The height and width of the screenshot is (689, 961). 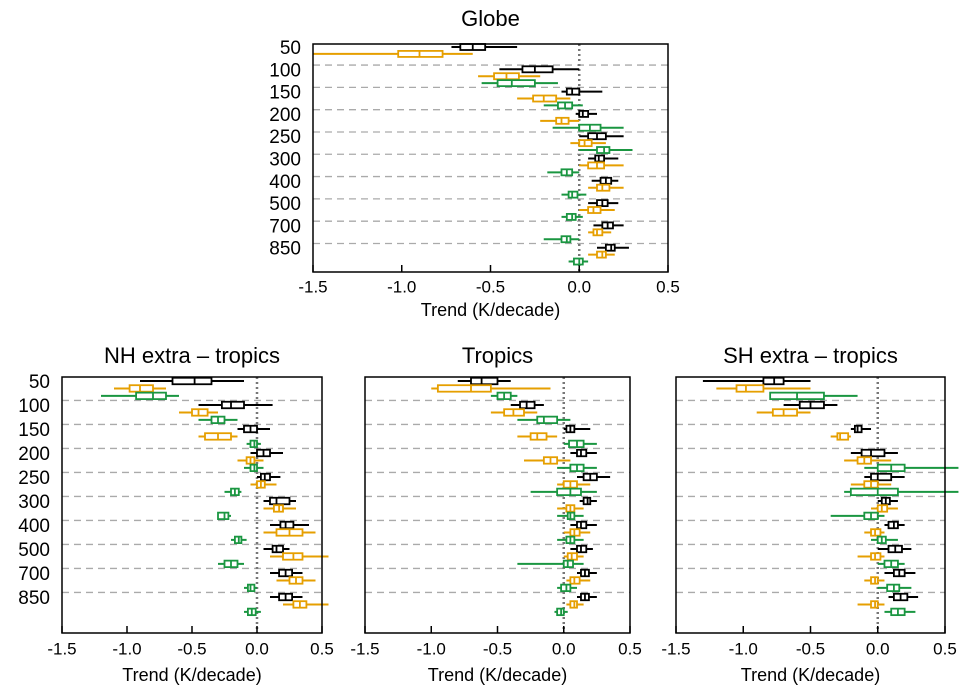 What do you see at coordinates (490, 18) in the screenshot?
I see `panel-title: Globe` at bounding box center [490, 18].